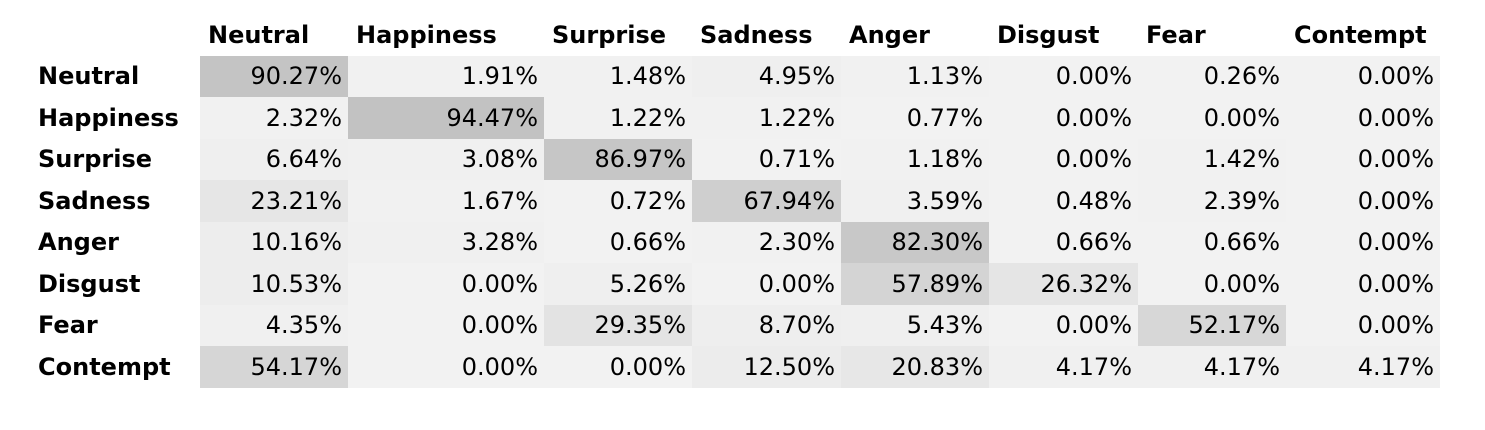 Image resolution: width=1485 pixels, height=430 pixels. What do you see at coordinates (618, 325) in the screenshot?
I see `matrix-cell: 29.35%` at bounding box center [618, 325].